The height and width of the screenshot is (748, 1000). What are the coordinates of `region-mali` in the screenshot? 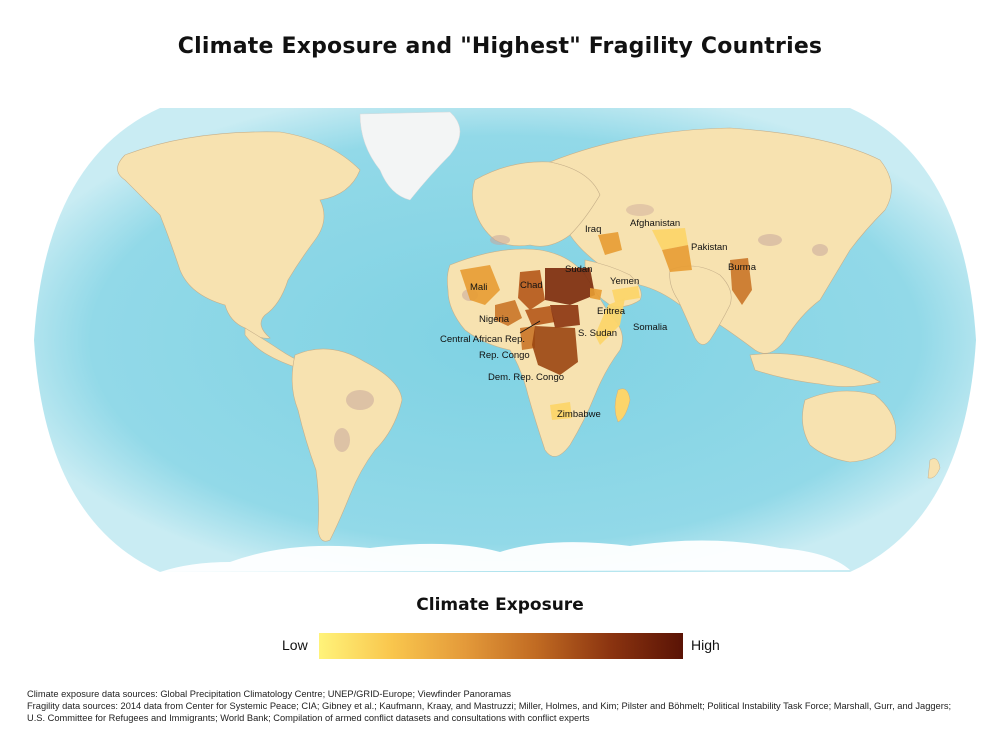 It's located at (480, 285).